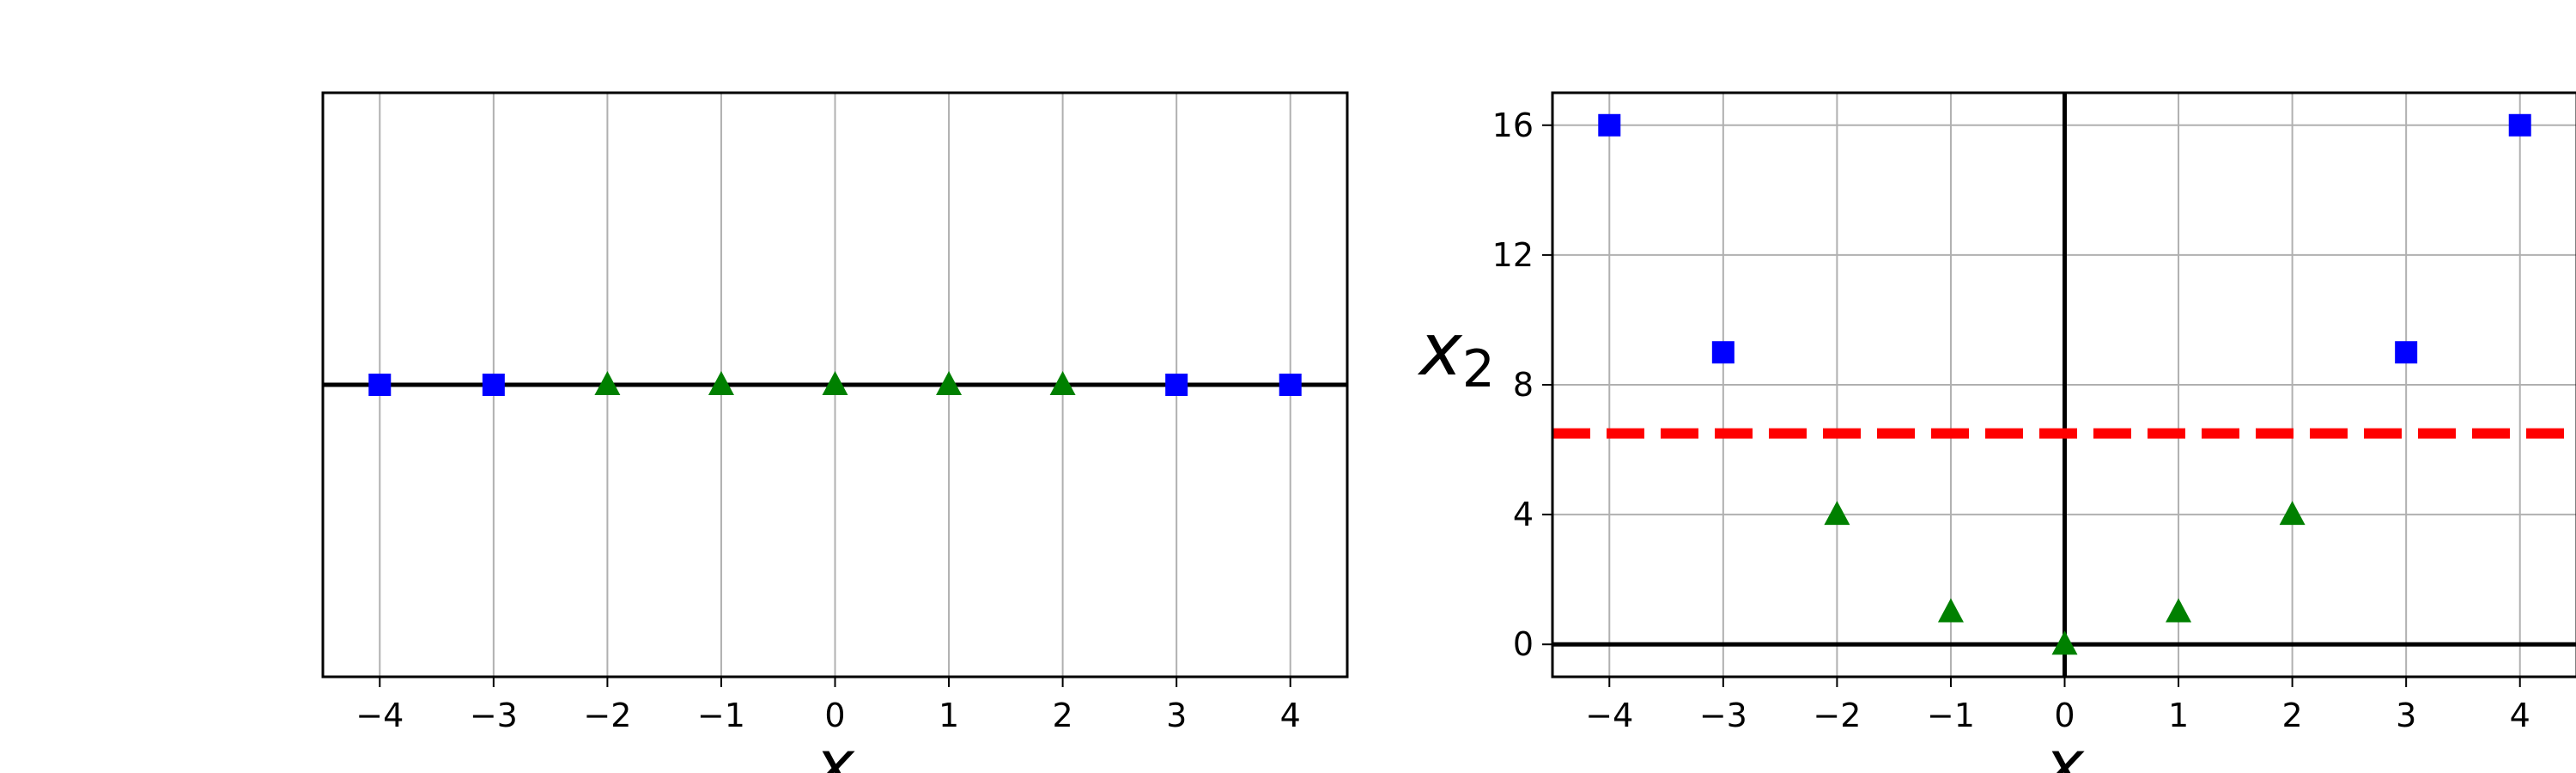 The height and width of the screenshot is (773, 2576). I want to click on chart-1-x-tick-label: −2, so click(607, 715).